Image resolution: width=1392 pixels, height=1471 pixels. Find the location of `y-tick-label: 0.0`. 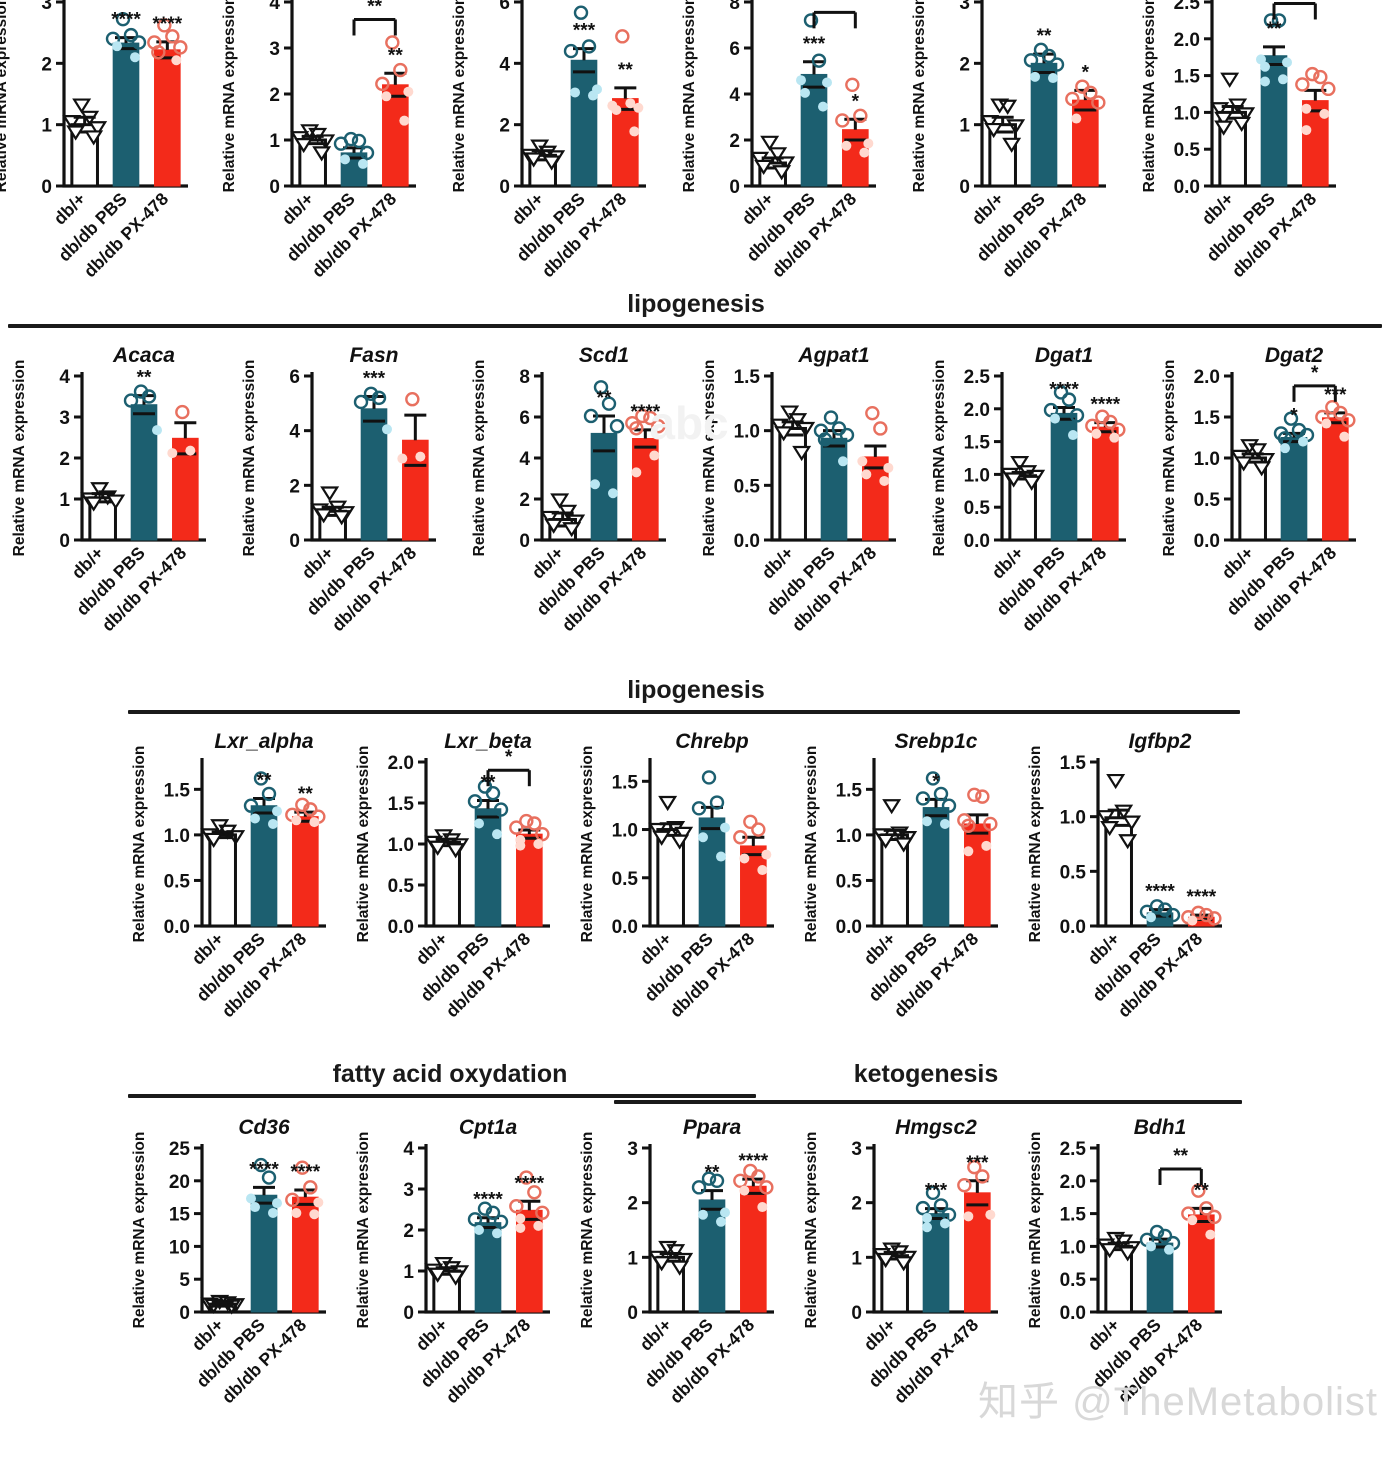

y-tick-label: 0.0 is located at coordinates (177, 927).